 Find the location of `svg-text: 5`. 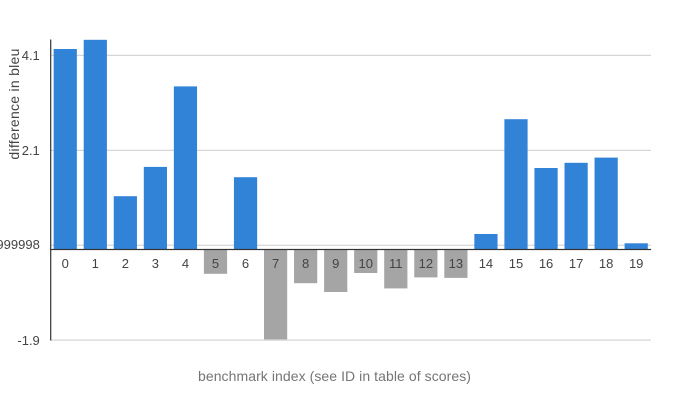

svg-text: 5 is located at coordinates (215, 263).